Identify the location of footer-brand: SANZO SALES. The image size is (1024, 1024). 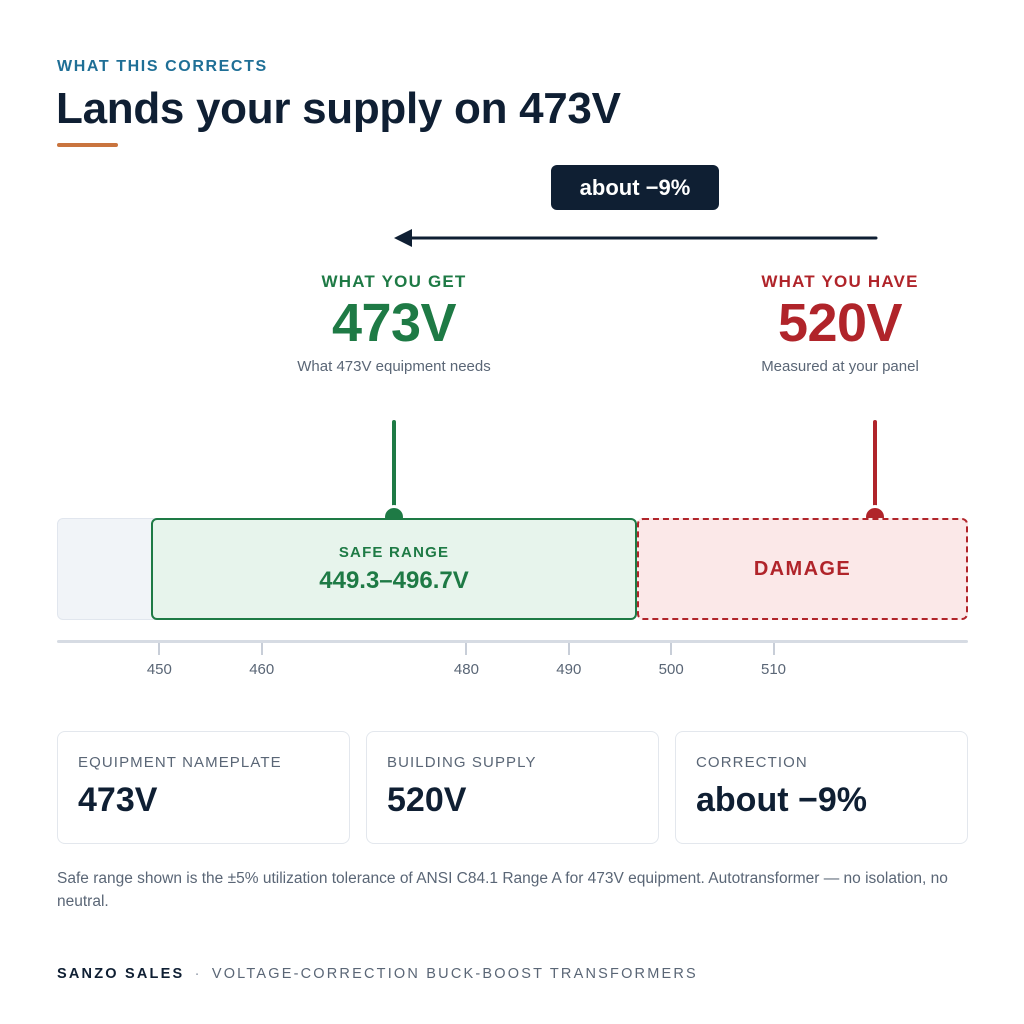
(121, 974).